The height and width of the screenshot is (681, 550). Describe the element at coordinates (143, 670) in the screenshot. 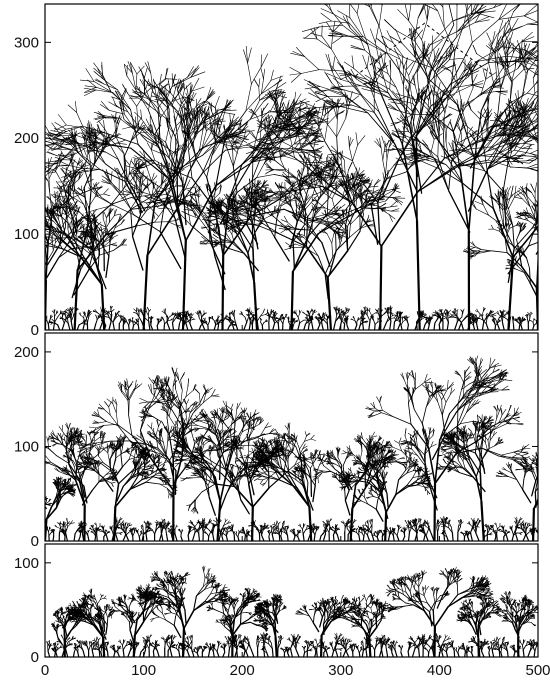

I see `x-tick-label: 100` at that location.